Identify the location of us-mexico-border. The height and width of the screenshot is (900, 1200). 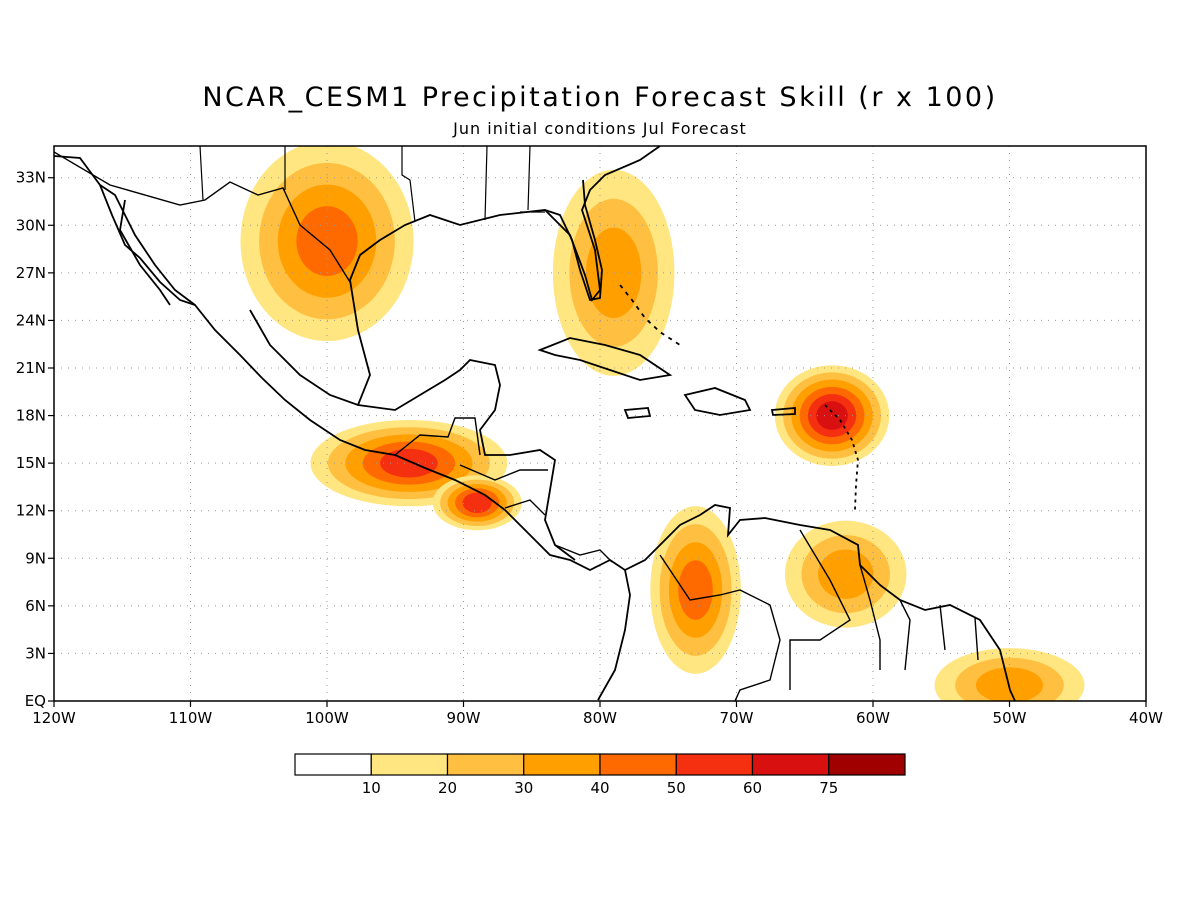
(202, 217).